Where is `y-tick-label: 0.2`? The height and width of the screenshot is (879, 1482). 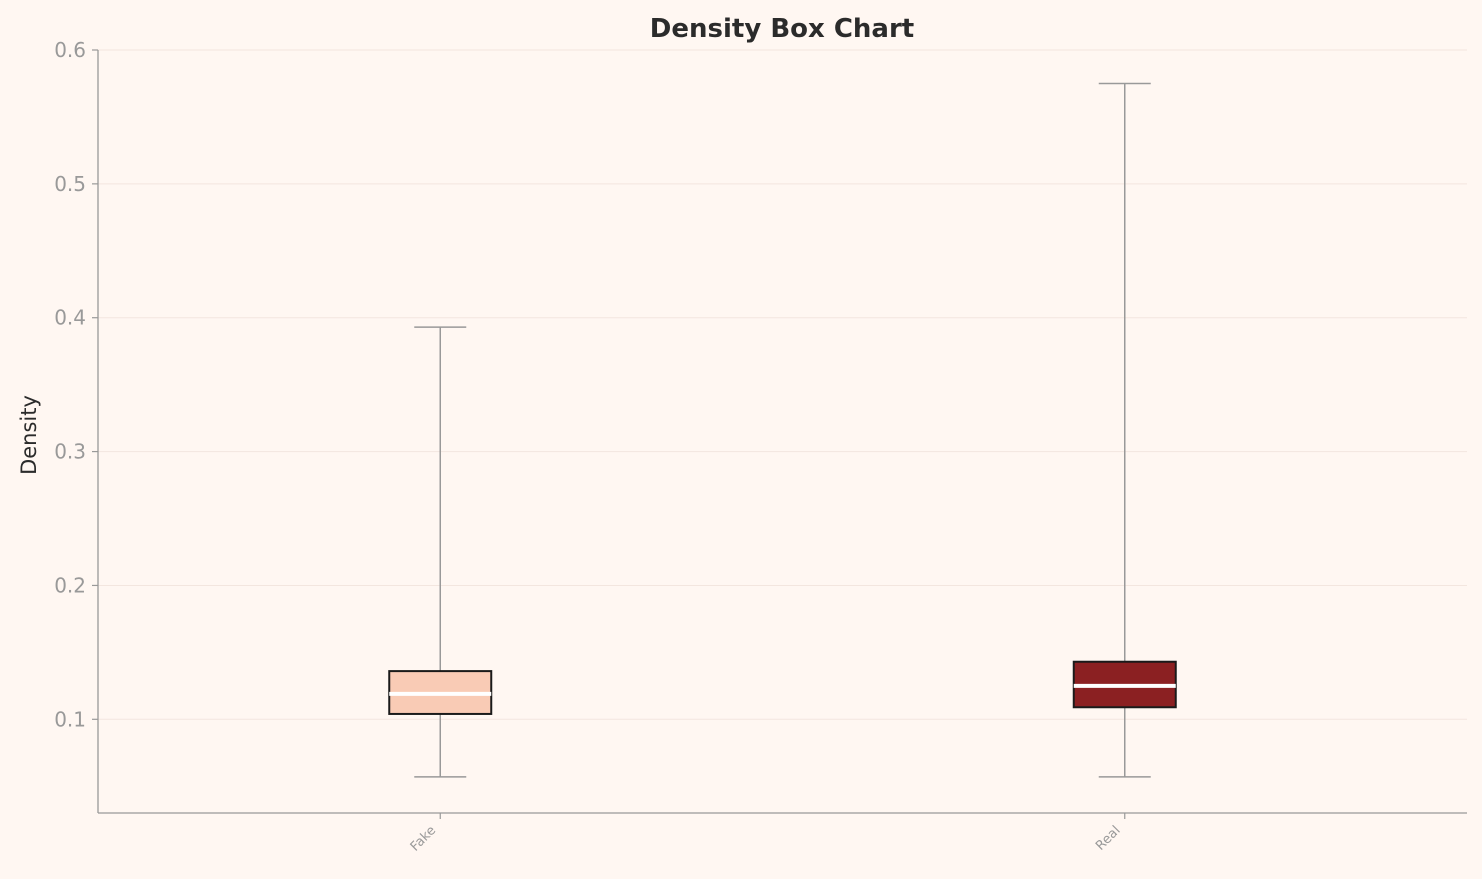
y-tick-label: 0.2 is located at coordinates (70, 585).